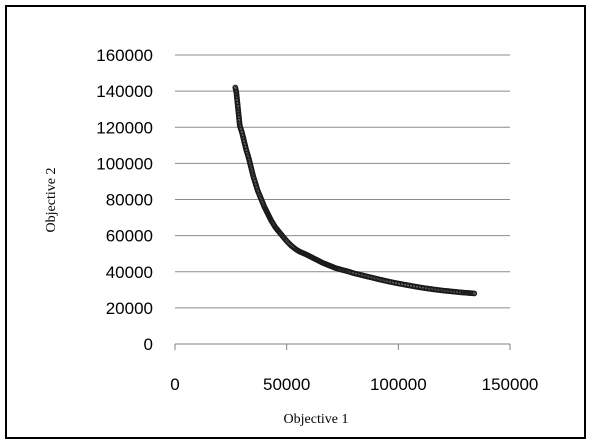 This screenshot has height=448, width=595. Describe the element at coordinates (474, 293) in the screenshot. I see `data-point` at that location.